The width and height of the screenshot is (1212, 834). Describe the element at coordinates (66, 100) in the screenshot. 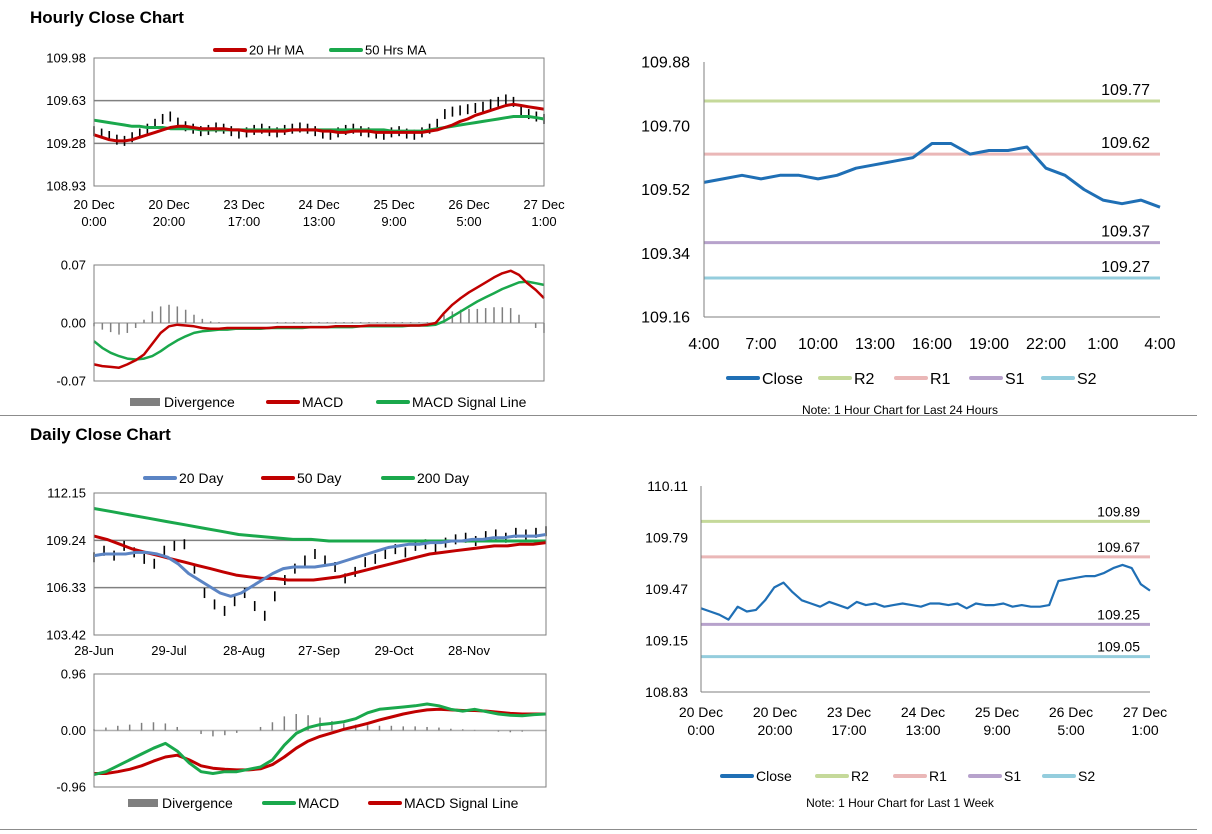

I see `hp-y-tick-label: 109.63` at that location.